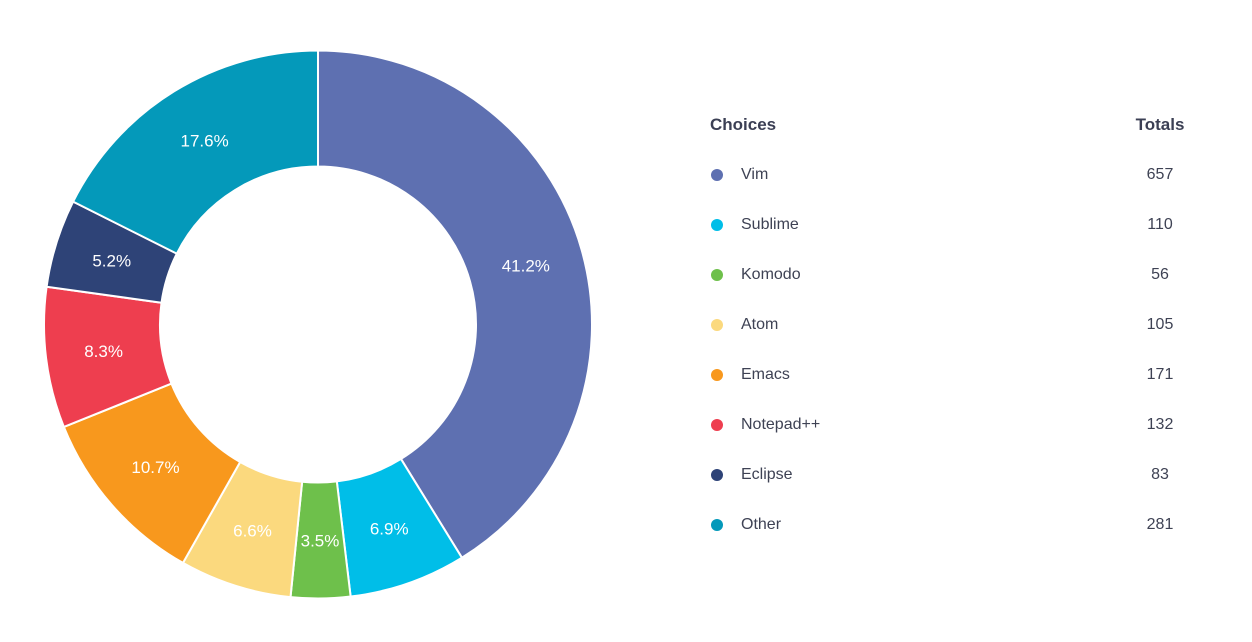  Describe the element at coordinates (949, 425) in the screenshot. I see `legend-row-notepad: Notepad++ 132` at that location.